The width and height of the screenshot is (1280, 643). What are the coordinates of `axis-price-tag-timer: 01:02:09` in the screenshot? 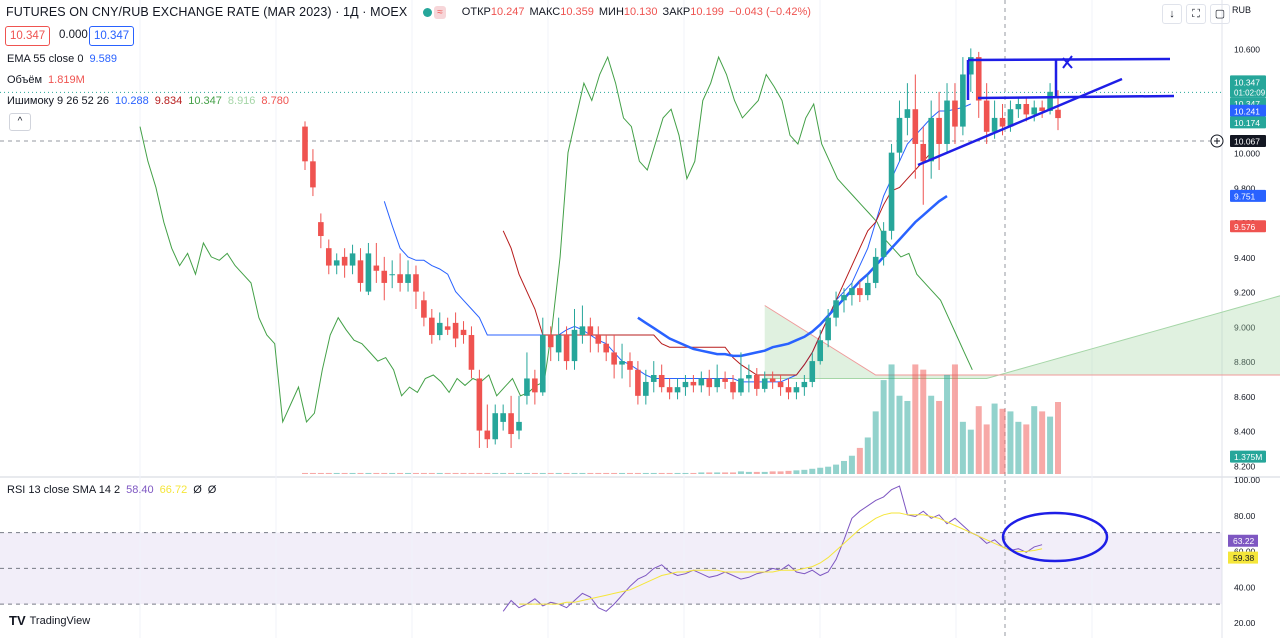 It's located at (1250, 92).